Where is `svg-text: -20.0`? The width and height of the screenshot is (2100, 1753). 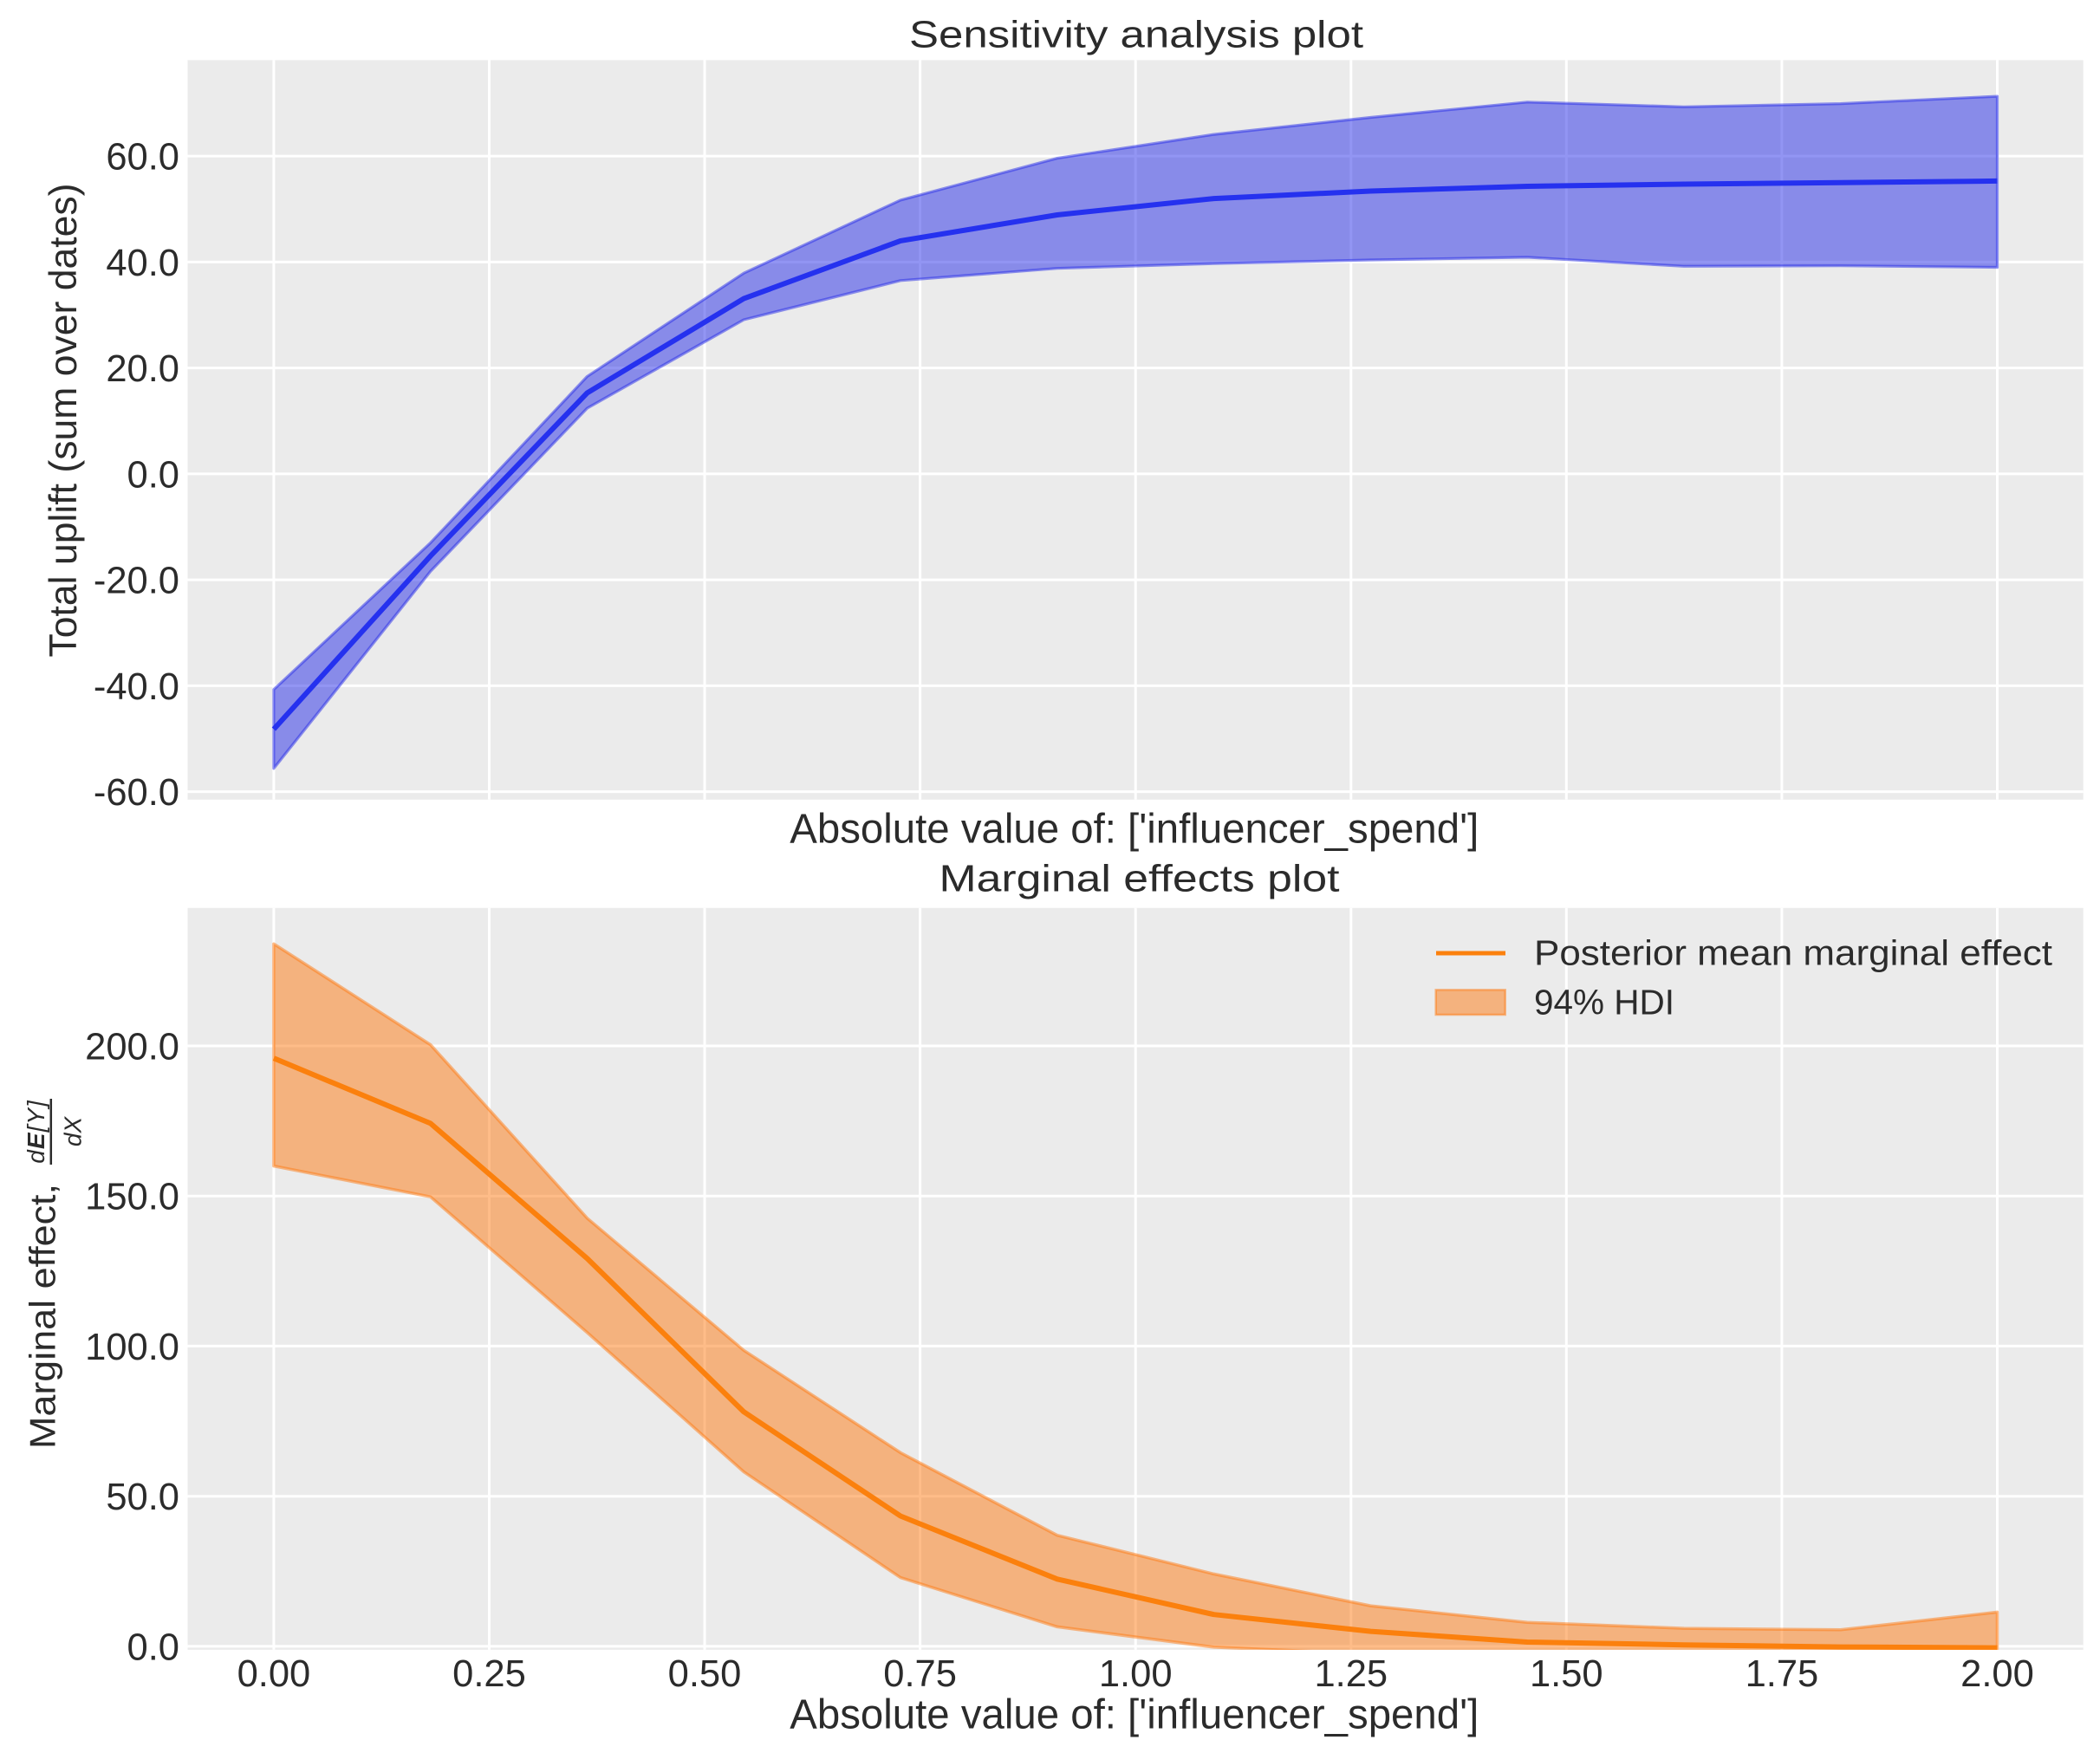
svg-text: -20.0 is located at coordinates (136, 581).